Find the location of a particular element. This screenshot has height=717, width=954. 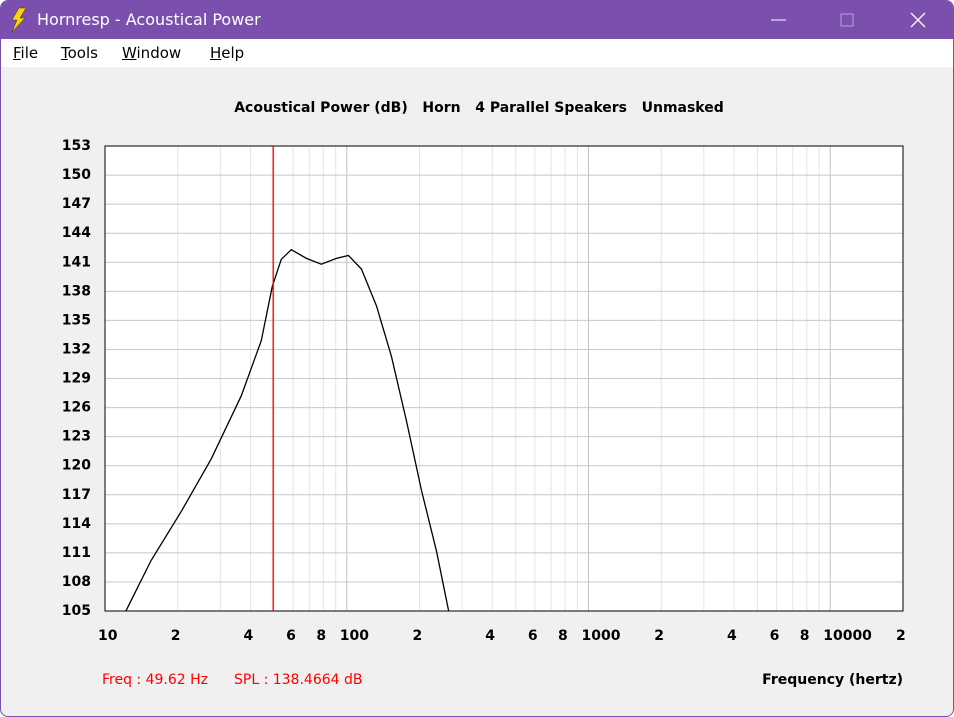

menu-item: Window is located at coordinates (152, 53).